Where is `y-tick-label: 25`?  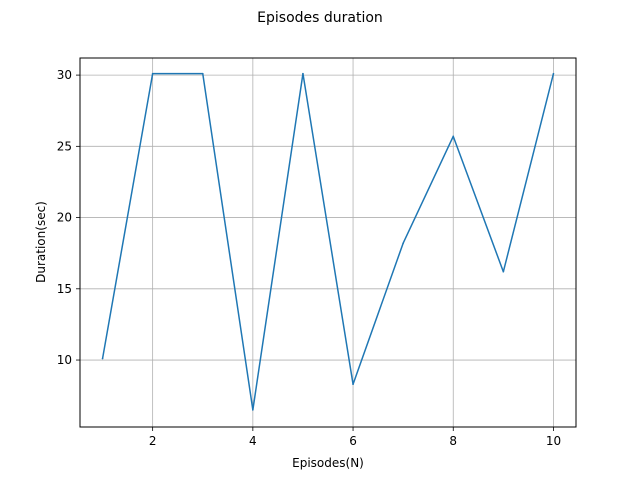 y-tick-label: 25 is located at coordinates (64, 146).